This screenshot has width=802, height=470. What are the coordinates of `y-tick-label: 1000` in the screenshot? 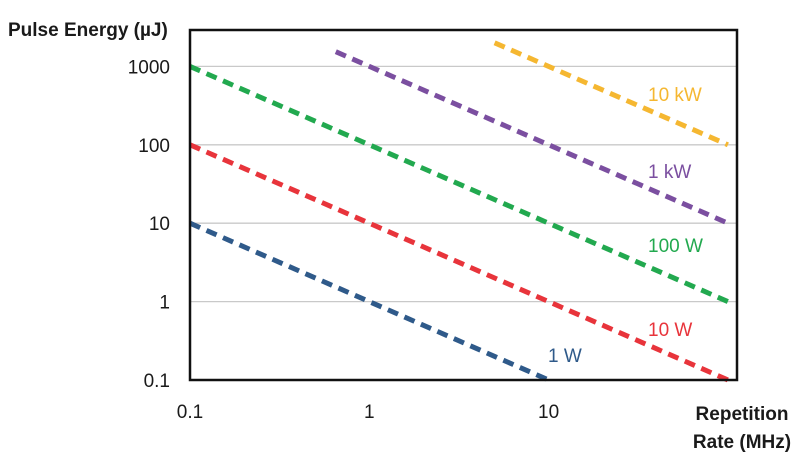 It's located at (149, 67).